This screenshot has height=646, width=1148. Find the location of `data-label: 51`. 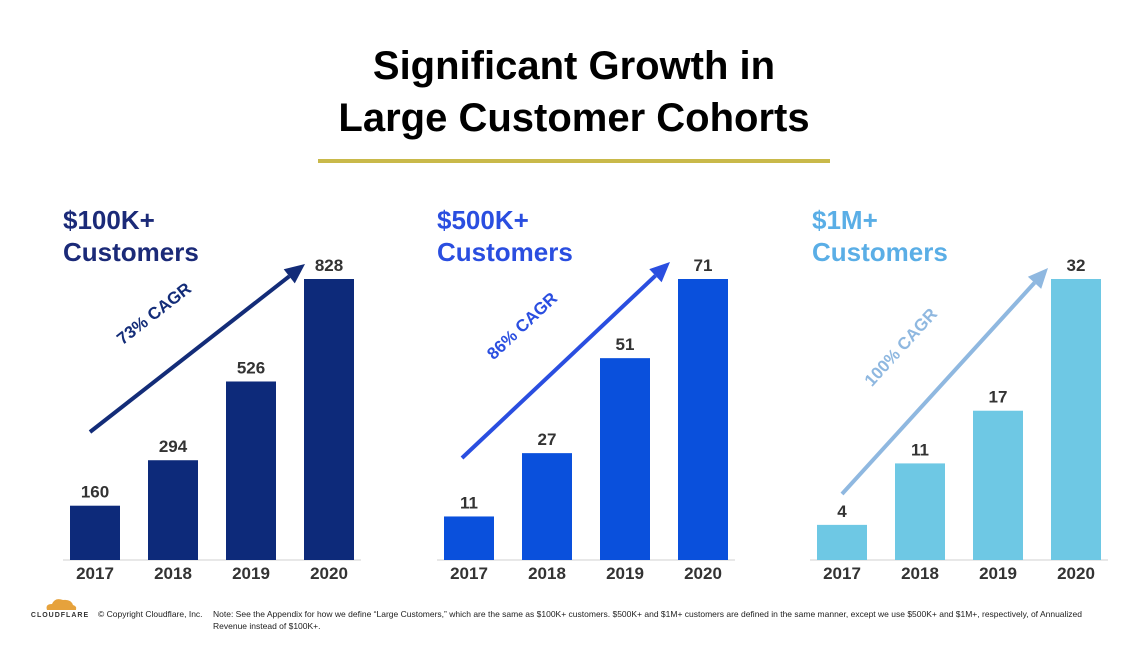

data-label: 51 is located at coordinates (625, 344).